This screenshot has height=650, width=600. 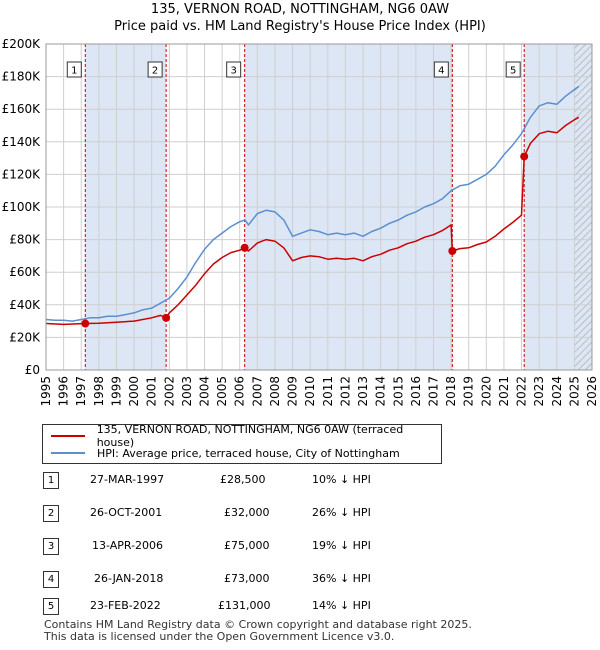 What do you see at coordinates (46, 391) in the screenshot?
I see `x-tick-label: 1995` at bounding box center [46, 391].